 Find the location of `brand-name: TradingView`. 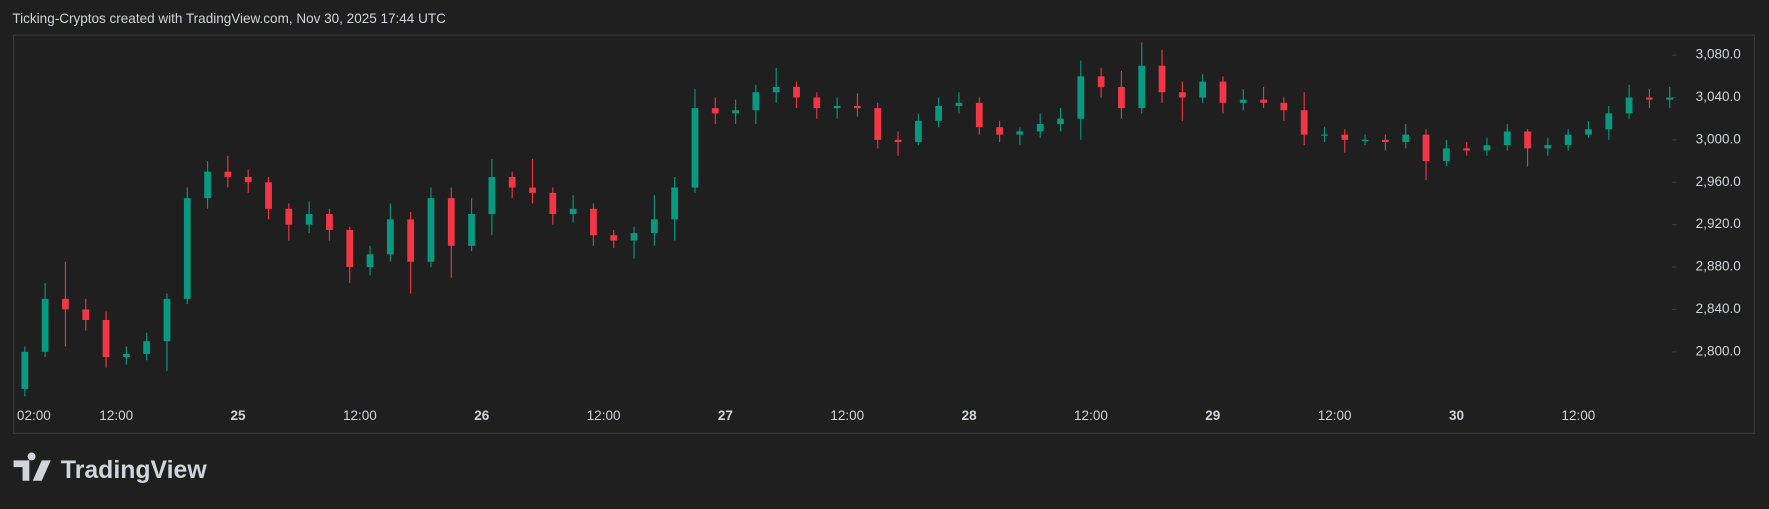

brand-name: TradingView is located at coordinates (134, 470).